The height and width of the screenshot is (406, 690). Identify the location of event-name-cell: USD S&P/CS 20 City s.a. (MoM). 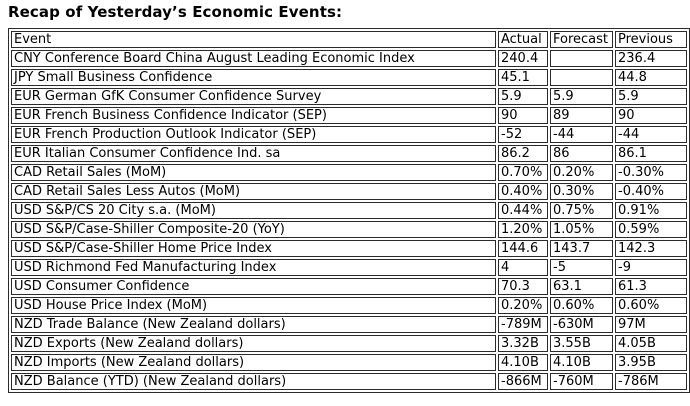
(253, 210).